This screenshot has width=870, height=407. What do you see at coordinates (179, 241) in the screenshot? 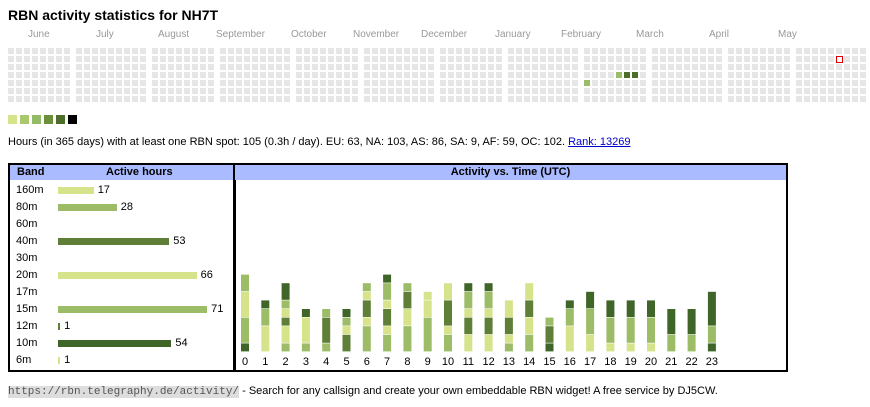
I see `band-hours-value: 53` at bounding box center [179, 241].